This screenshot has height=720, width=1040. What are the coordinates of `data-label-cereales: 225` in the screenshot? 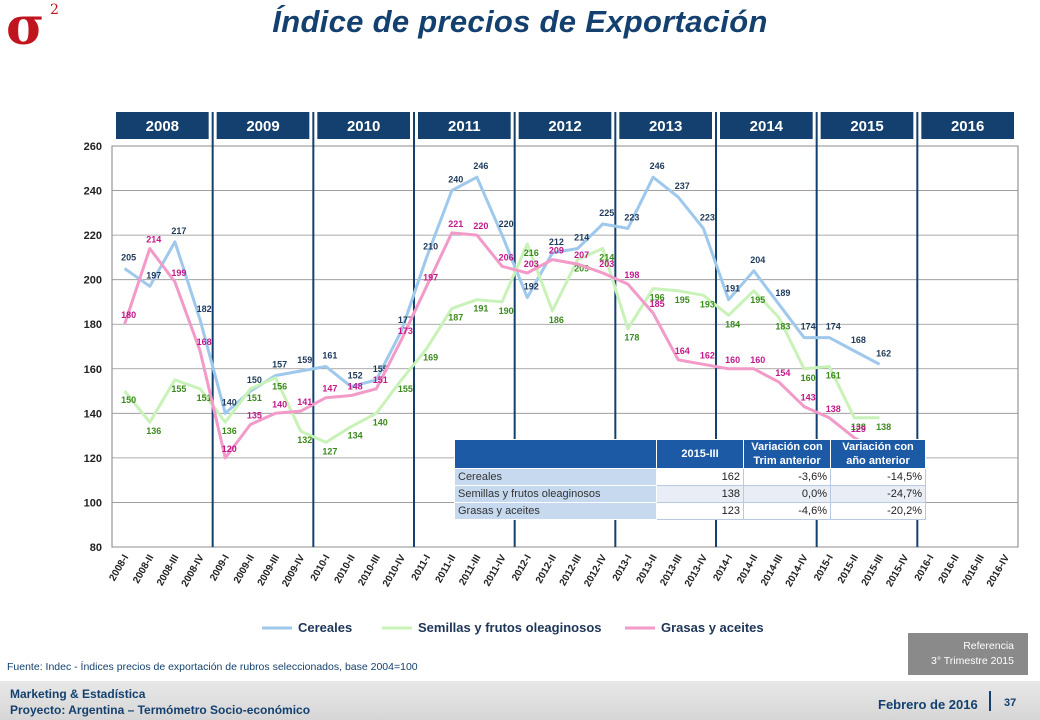 It's located at (606, 213).